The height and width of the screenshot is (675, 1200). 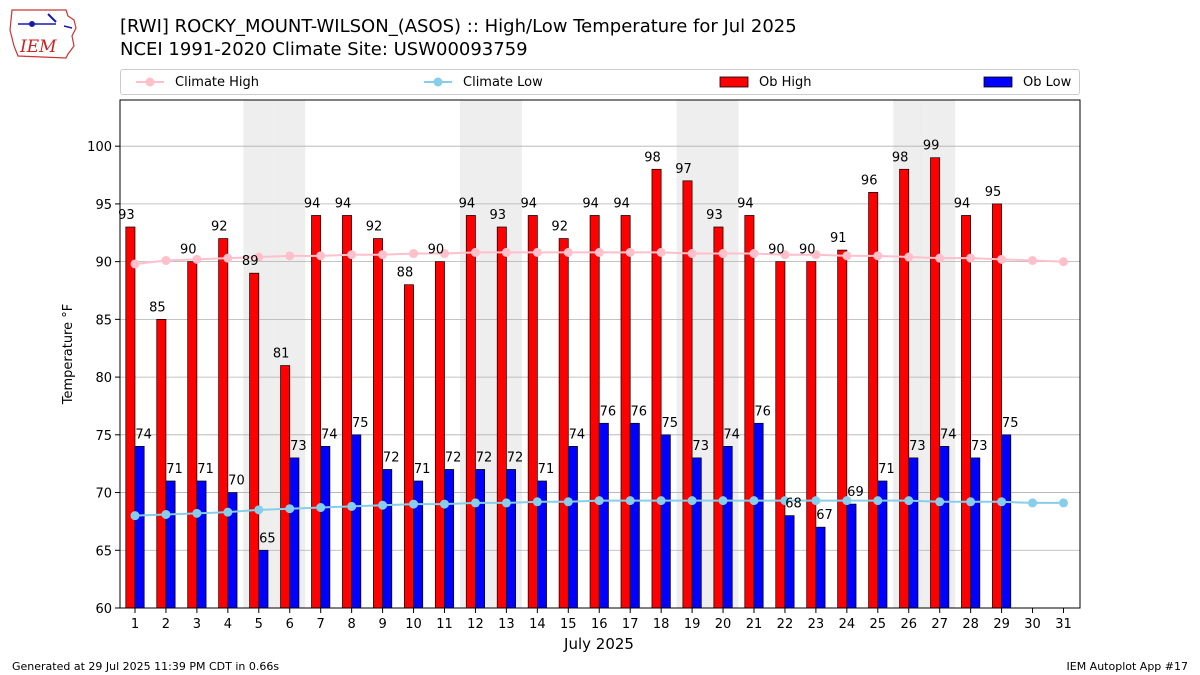 I want to click on ob-high-label: 88, so click(x=405, y=273).